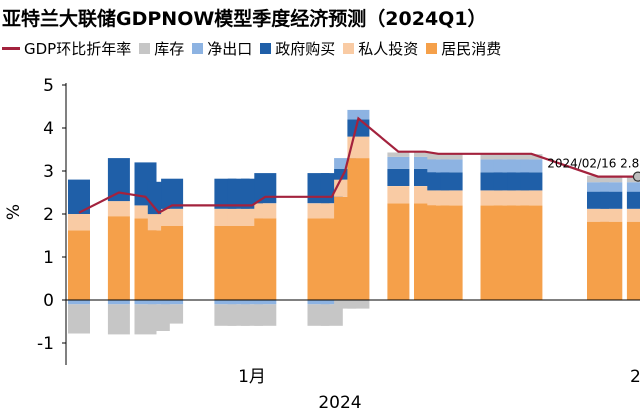  I want to click on y-axis-label: %, so click(14, 212).